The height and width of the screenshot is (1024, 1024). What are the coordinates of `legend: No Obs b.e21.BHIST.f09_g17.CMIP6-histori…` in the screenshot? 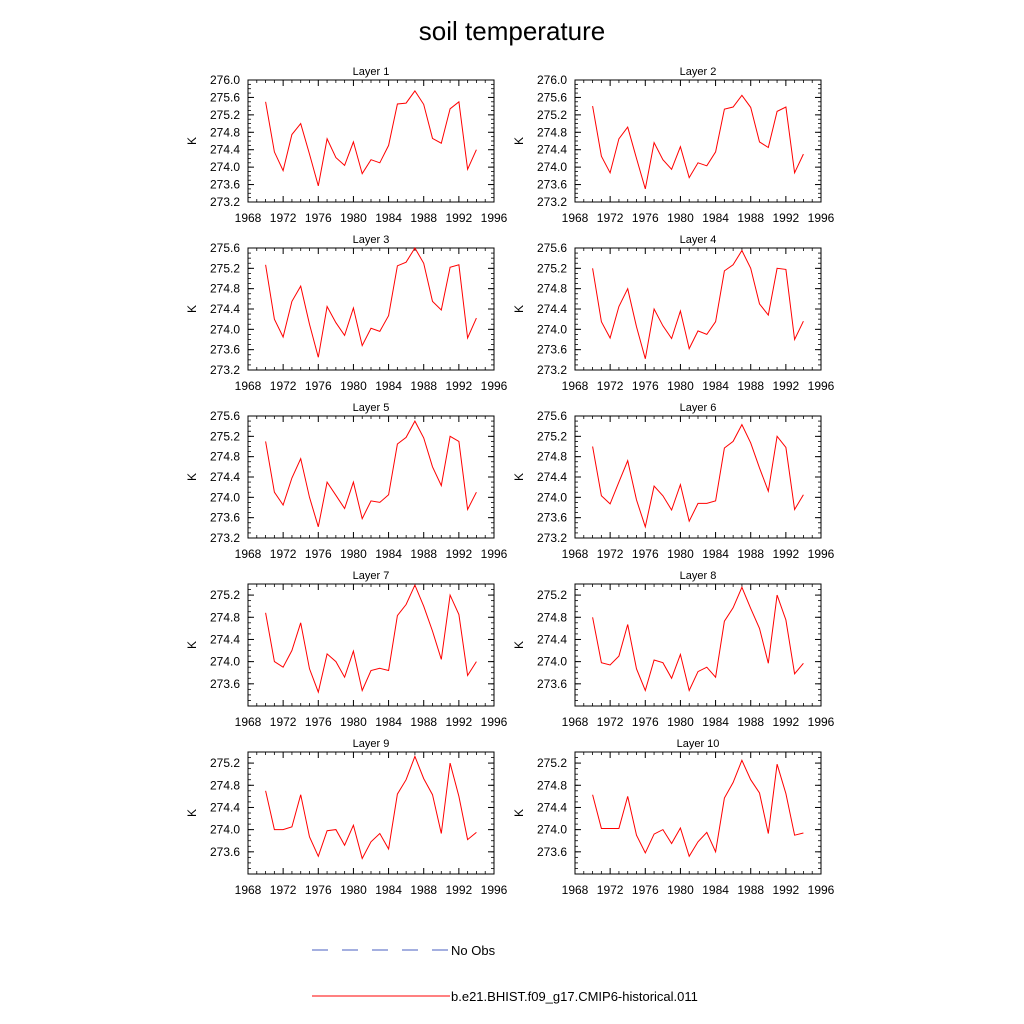 It's located at (505, 973).